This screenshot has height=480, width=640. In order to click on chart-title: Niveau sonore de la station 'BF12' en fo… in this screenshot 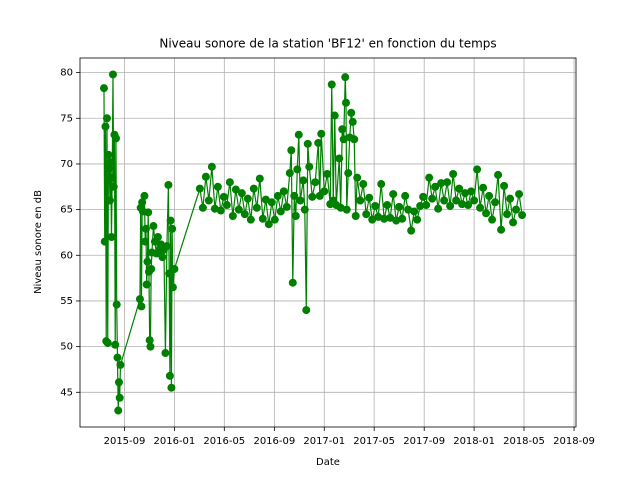, I will do `click(327, 44)`.